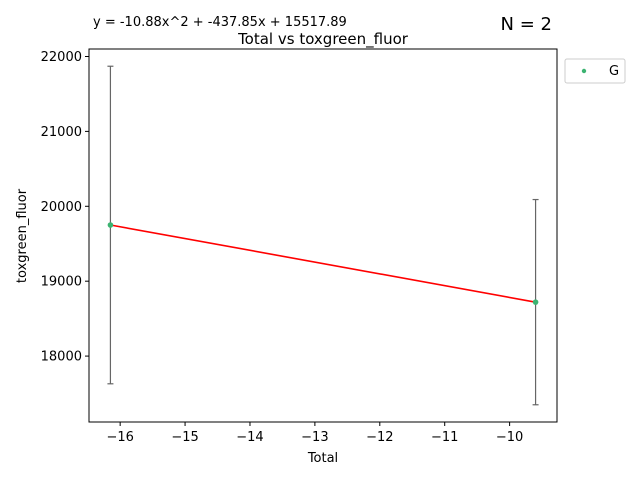 Image resolution: width=640 pixels, height=480 pixels. I want to click on x-tick-label: −12, so click(379, 437).